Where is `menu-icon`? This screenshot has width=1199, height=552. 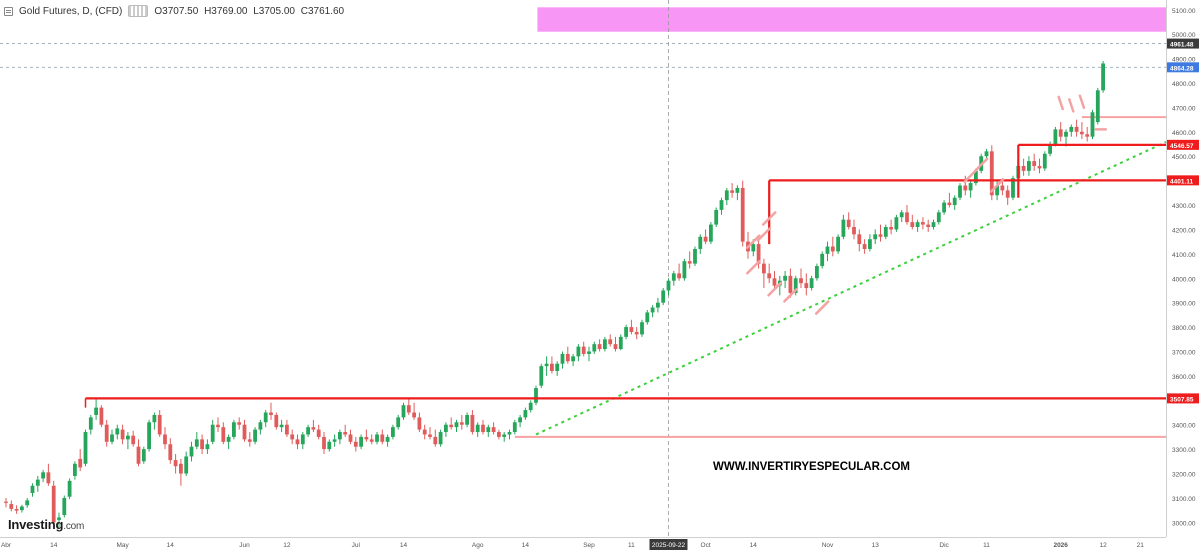 menu-icon is located at coordinates (8, 11).